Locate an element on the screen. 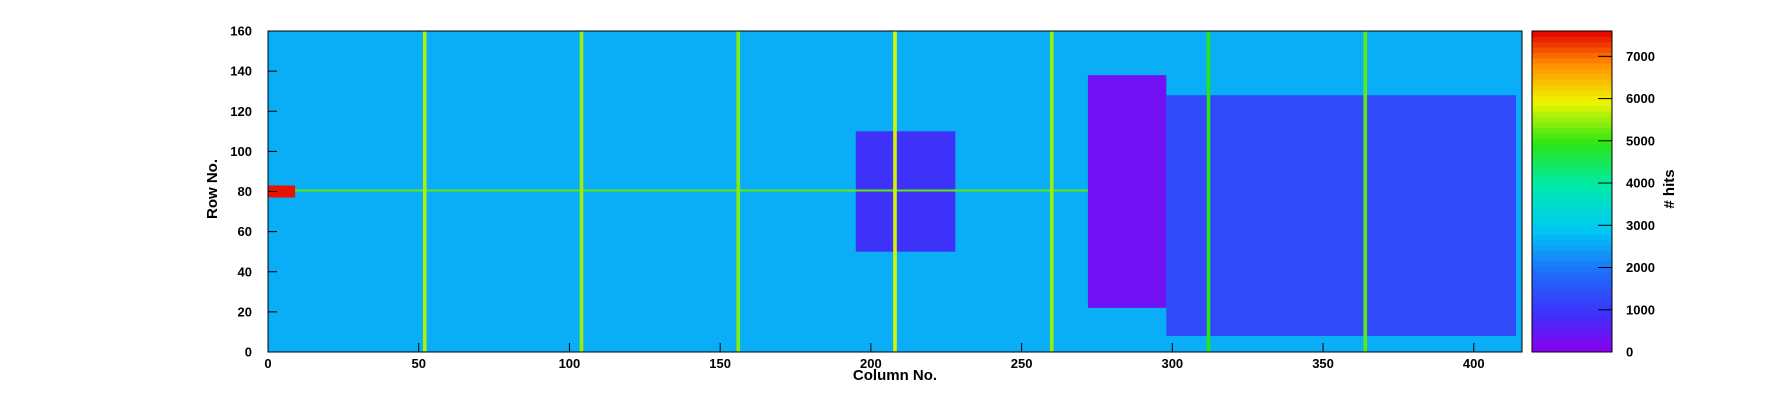 This screenshot has height=412, width=1784. z-tick-label: 3000 is located at coordinates (1640, 225).